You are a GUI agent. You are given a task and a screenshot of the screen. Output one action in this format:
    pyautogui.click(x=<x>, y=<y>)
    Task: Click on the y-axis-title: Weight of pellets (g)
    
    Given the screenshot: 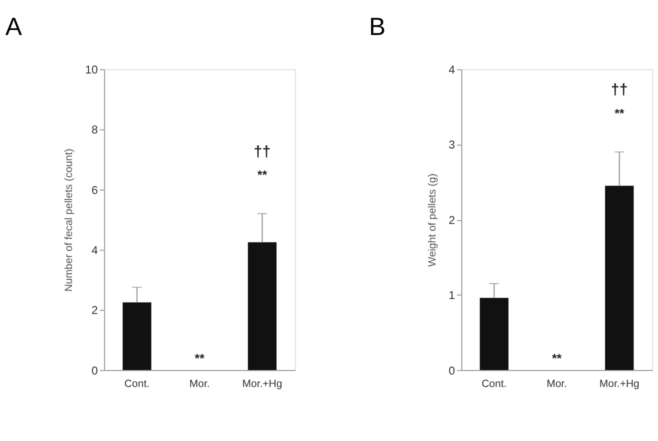 What is the action you would take?
    pyautogui.click(x=432, y=220)
    